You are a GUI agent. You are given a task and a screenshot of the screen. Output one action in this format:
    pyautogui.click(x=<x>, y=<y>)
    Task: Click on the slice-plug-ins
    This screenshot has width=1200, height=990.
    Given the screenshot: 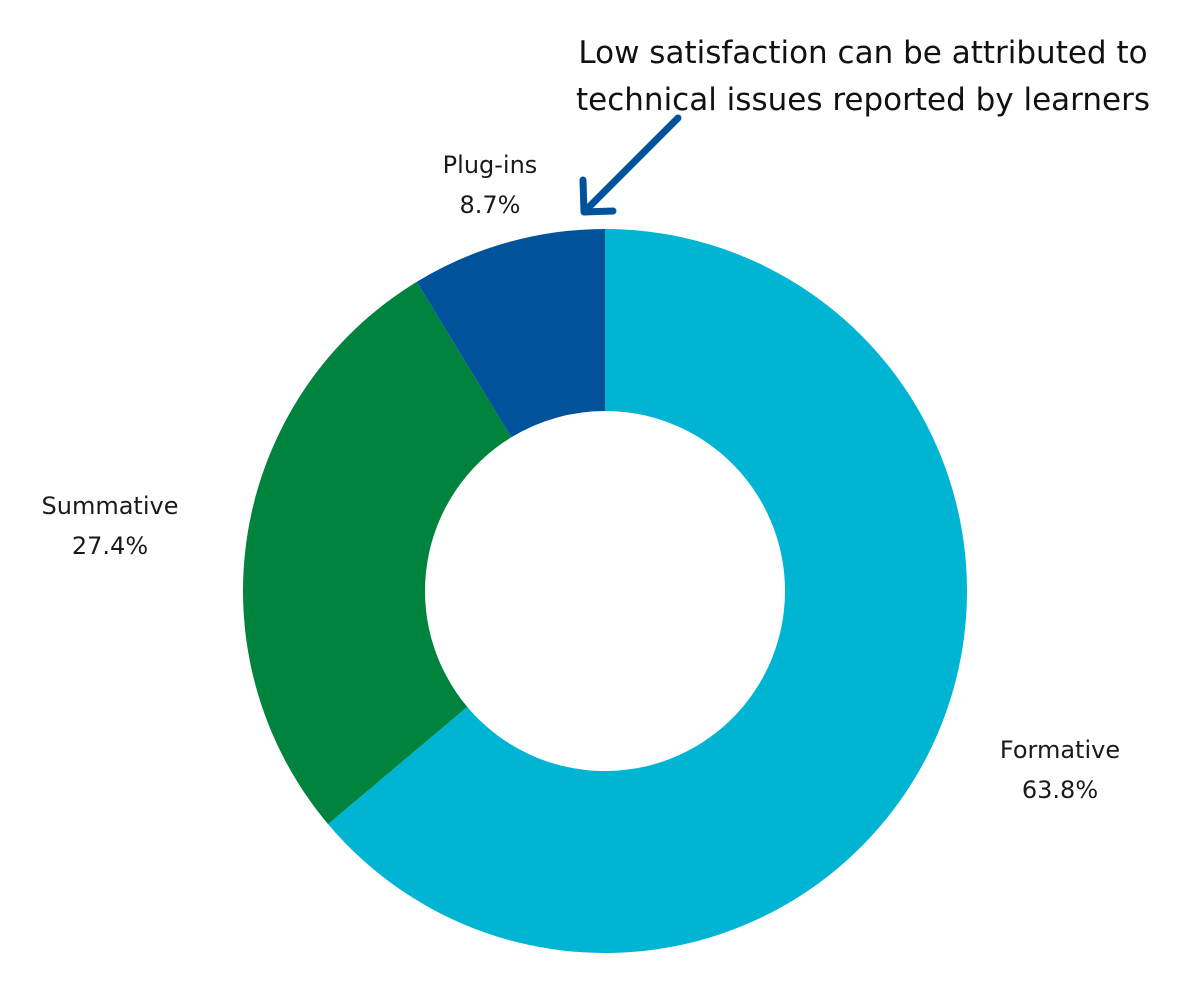 What is the action you would take?
    pyautogui.click(x=510, y=333)
    